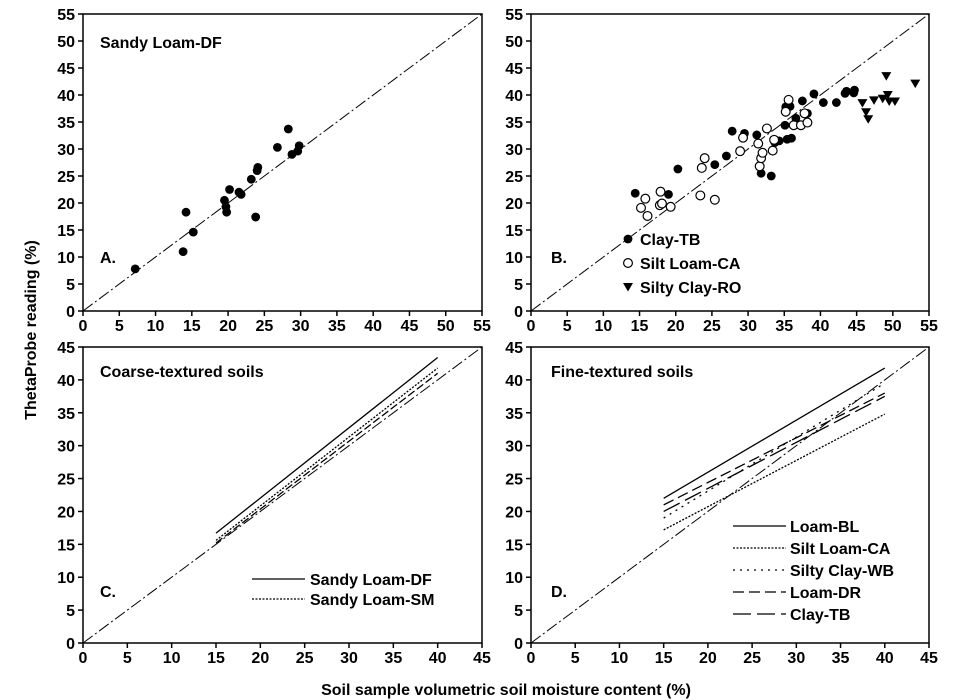 The width and height of the screenshot is (953, 700). What do you see at coordinates (66, 204) in the screenshot?
I see `y-tick-label: 20` at bounding box center [66, 204].